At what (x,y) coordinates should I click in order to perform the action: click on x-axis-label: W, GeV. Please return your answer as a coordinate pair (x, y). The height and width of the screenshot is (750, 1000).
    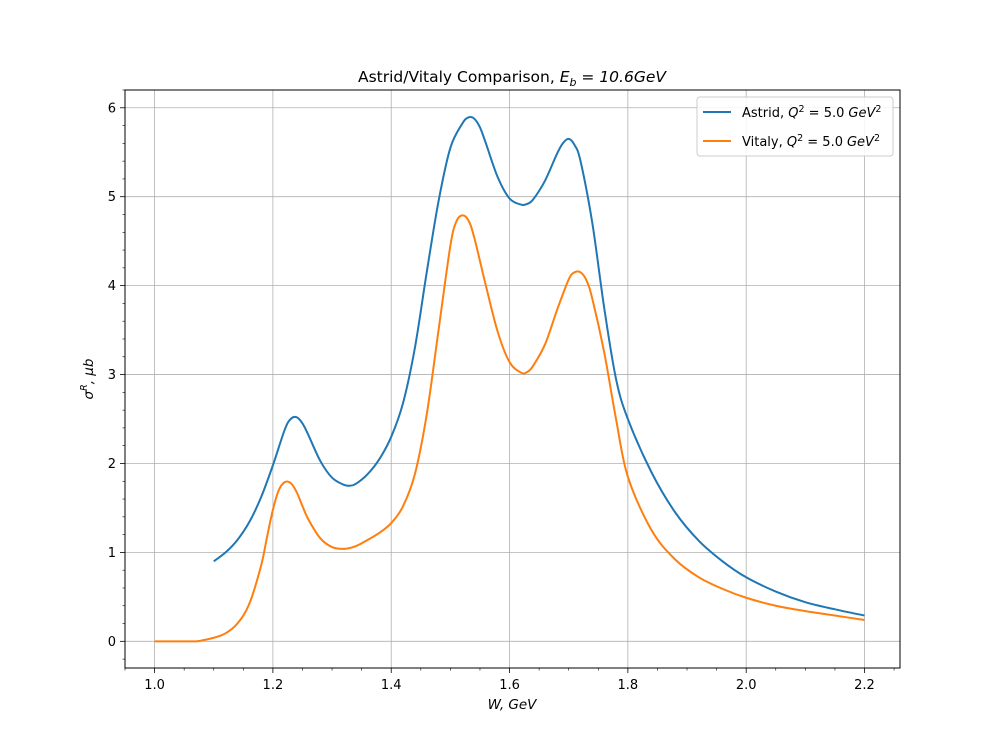
    Looking at the image, I should click on (513, 705).